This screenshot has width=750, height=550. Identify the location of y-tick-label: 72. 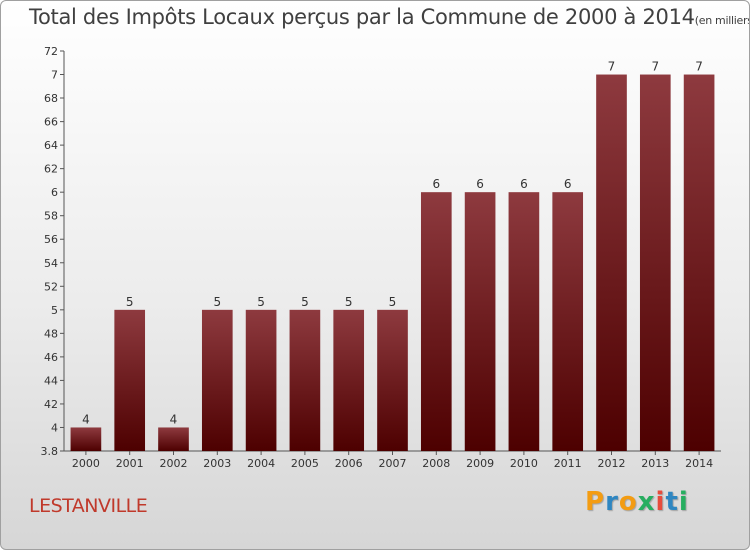
(51, 51).